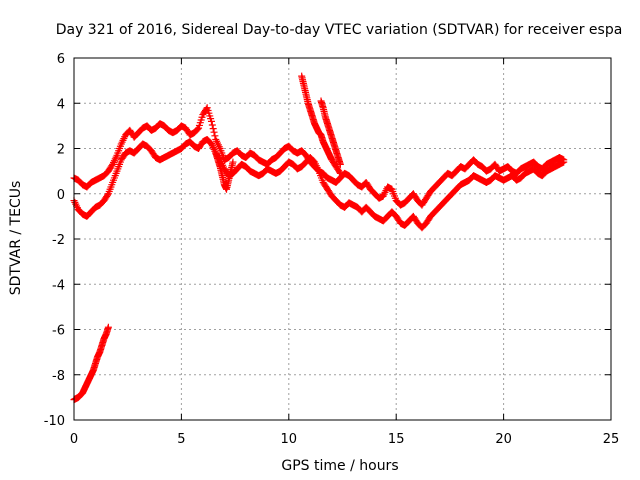  Describe the element at coordinates (61, 195) in the screenshot. I see `y-tick-label: 0` at that location.